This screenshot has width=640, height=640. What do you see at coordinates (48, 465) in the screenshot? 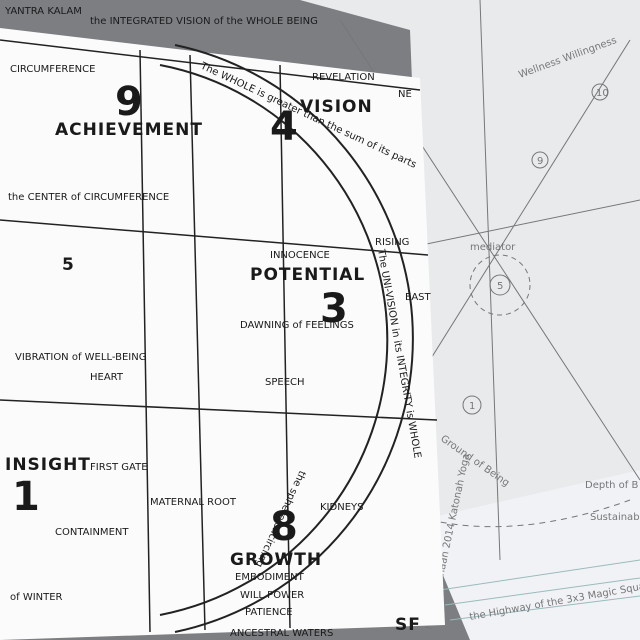
I see `label: INSIGHT` at bounding box center [48, 465].